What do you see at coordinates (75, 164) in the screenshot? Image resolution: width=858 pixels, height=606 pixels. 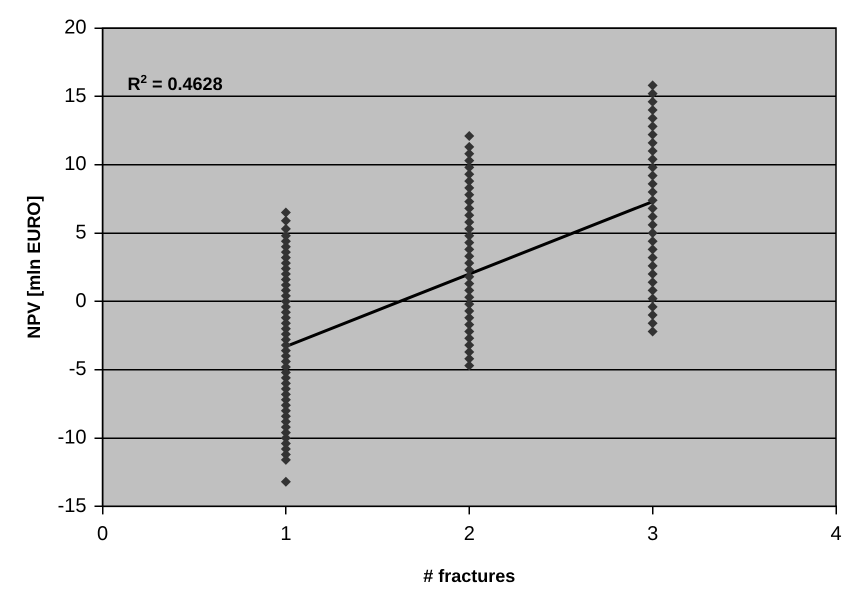 I see `y-tick-label: 10` at bounding box center [75, 164].